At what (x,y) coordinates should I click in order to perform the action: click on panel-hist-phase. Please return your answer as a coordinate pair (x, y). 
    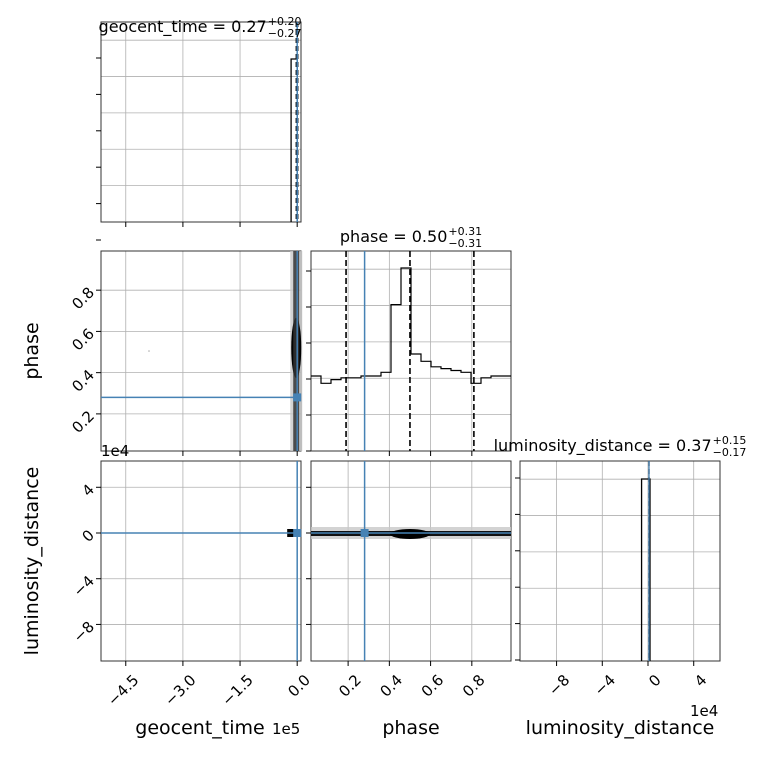
    Looking at the image, I should click on (409, 351).